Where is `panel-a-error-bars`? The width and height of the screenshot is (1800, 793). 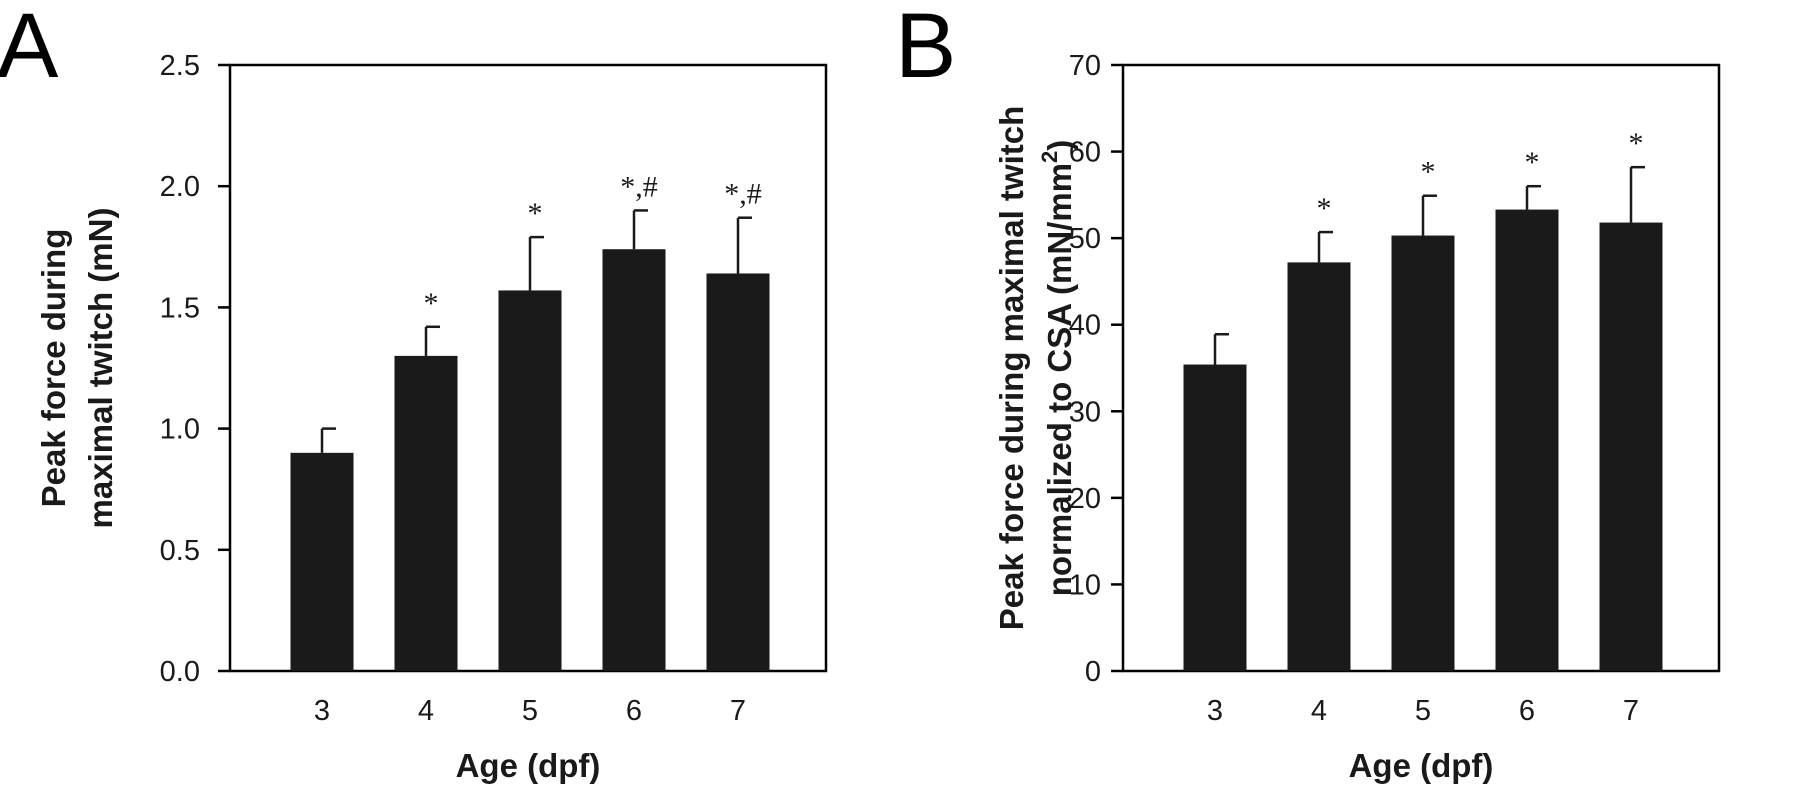 panel-a-error-bars is located at coordinates (536, 331).